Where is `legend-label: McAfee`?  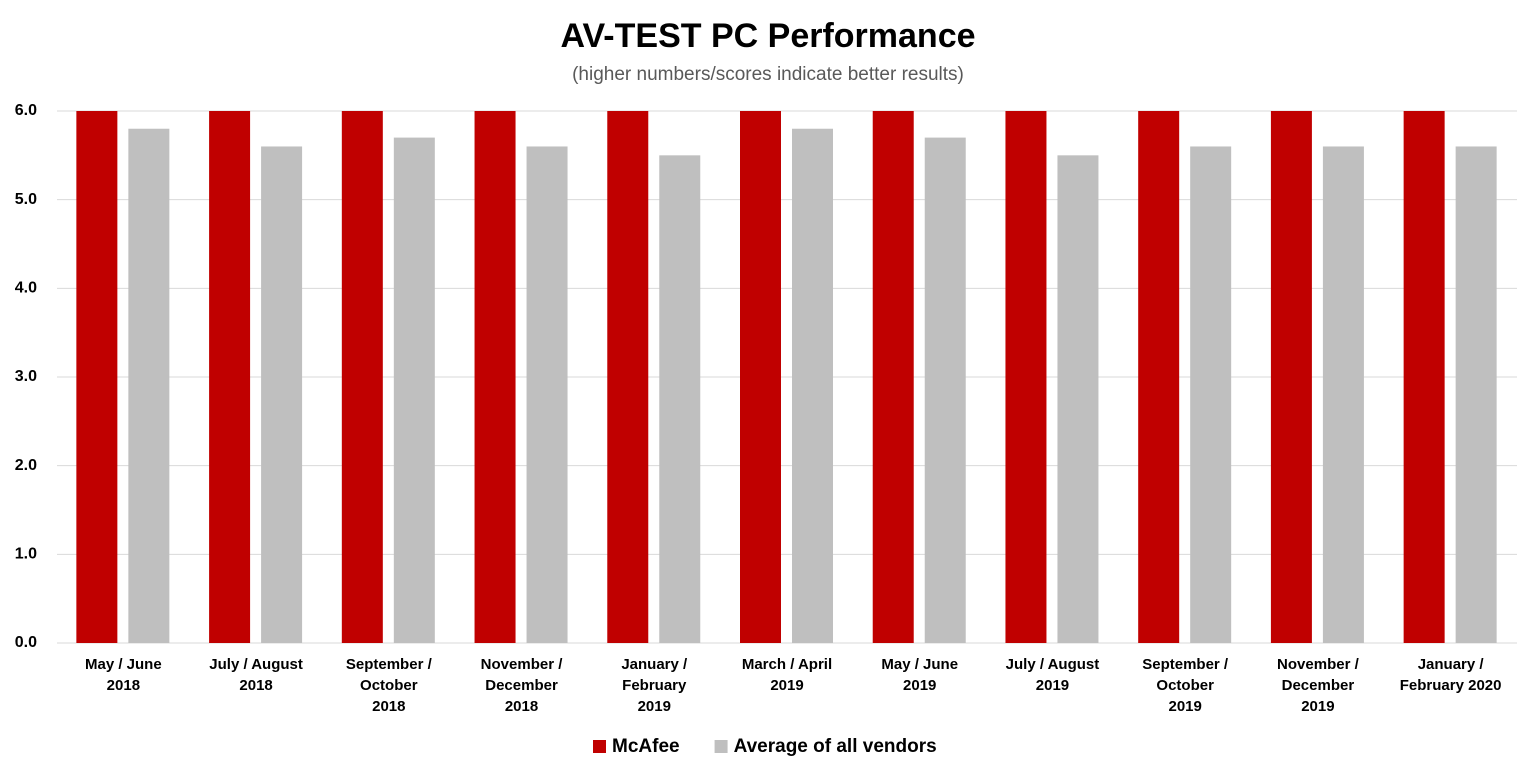
legend-label: McAfee is located at coordinates (646, 746).